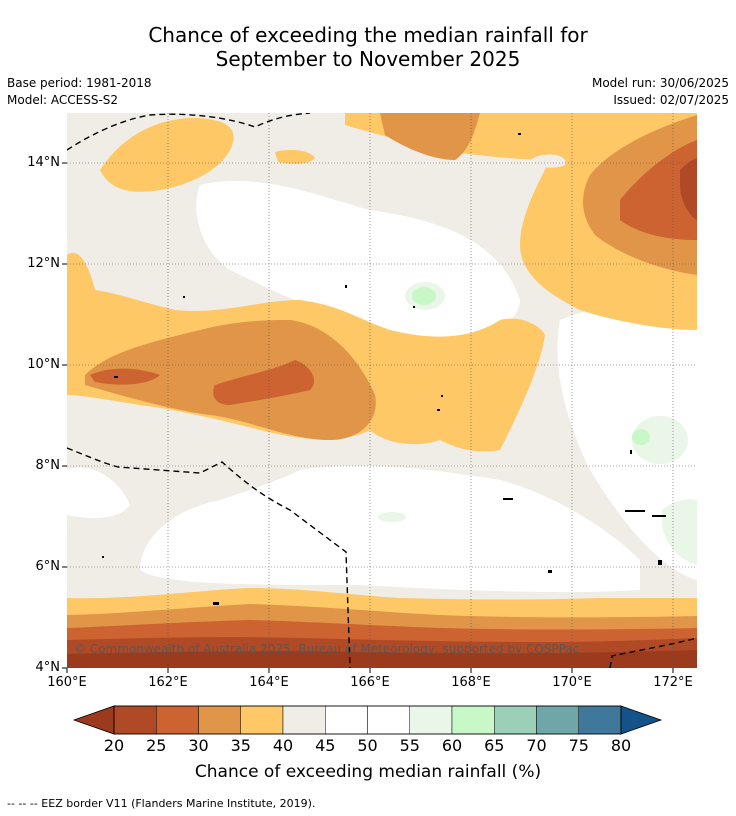 This screenshot has height=816, width=736. I want to click on issued-date: Issued: 02/07/2025, so click(671, 100).